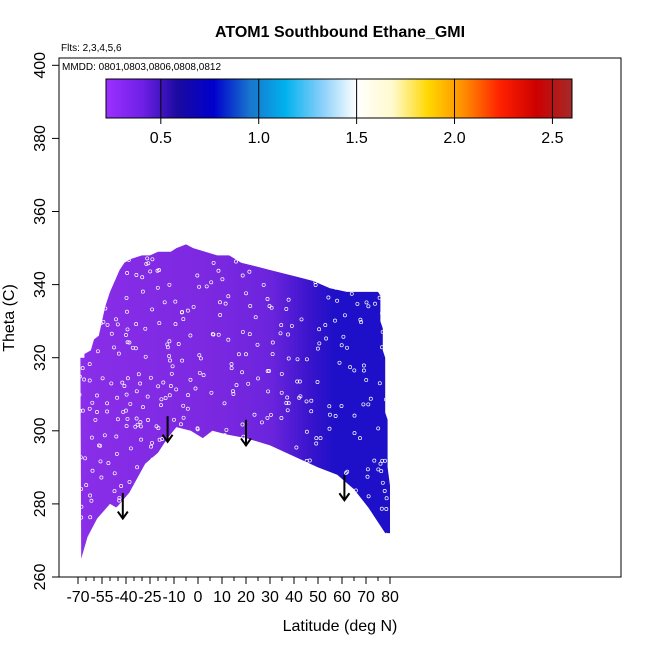 The height and width of the screenshot is (650, 650). I want to click on colorbar-tick-label: 2.0, so click(454, 138).